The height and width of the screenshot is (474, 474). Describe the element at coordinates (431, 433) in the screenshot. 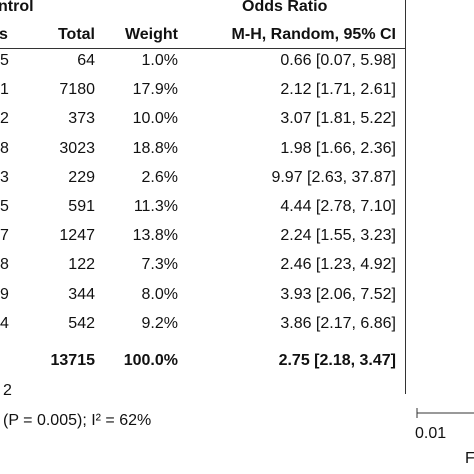

I see `axis-tick-label: 0.01` at that location.